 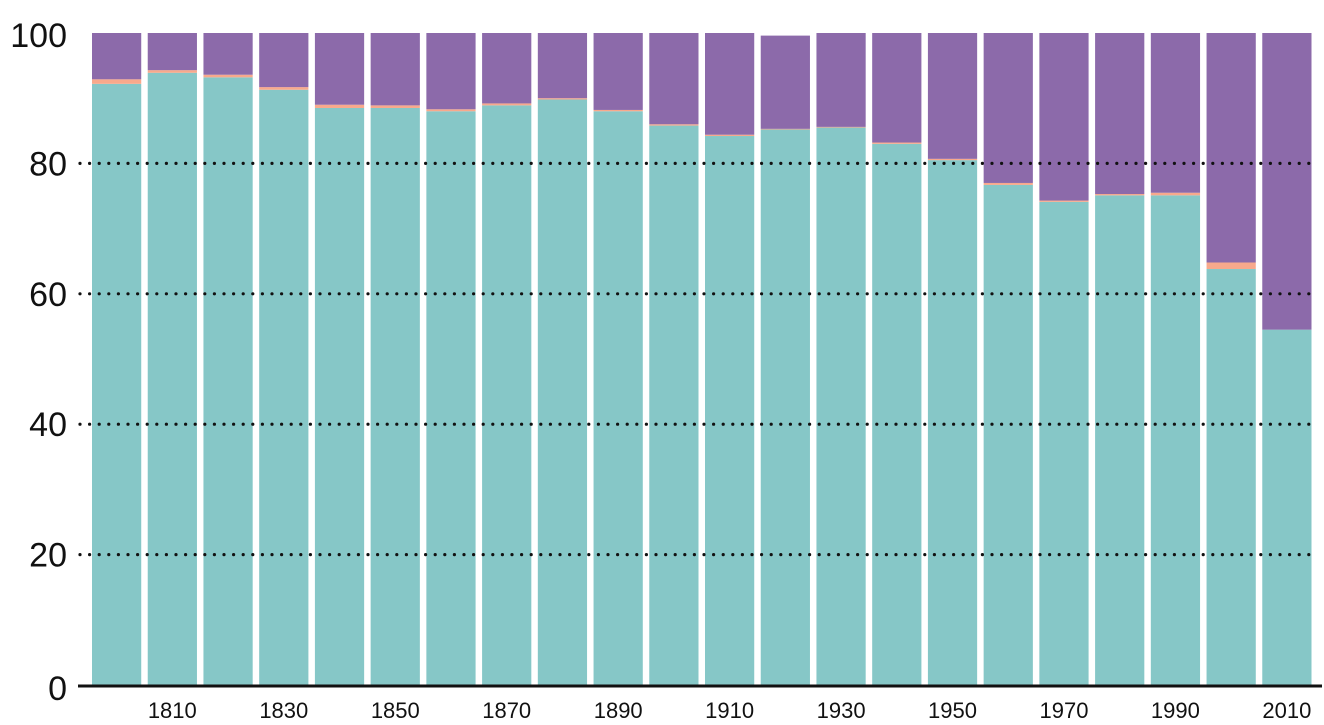 What do you see at coordinates (1064, 710) in the screenshot?
I see `x-tick-label-1970: 1970` at bounding box center [1064, 710].